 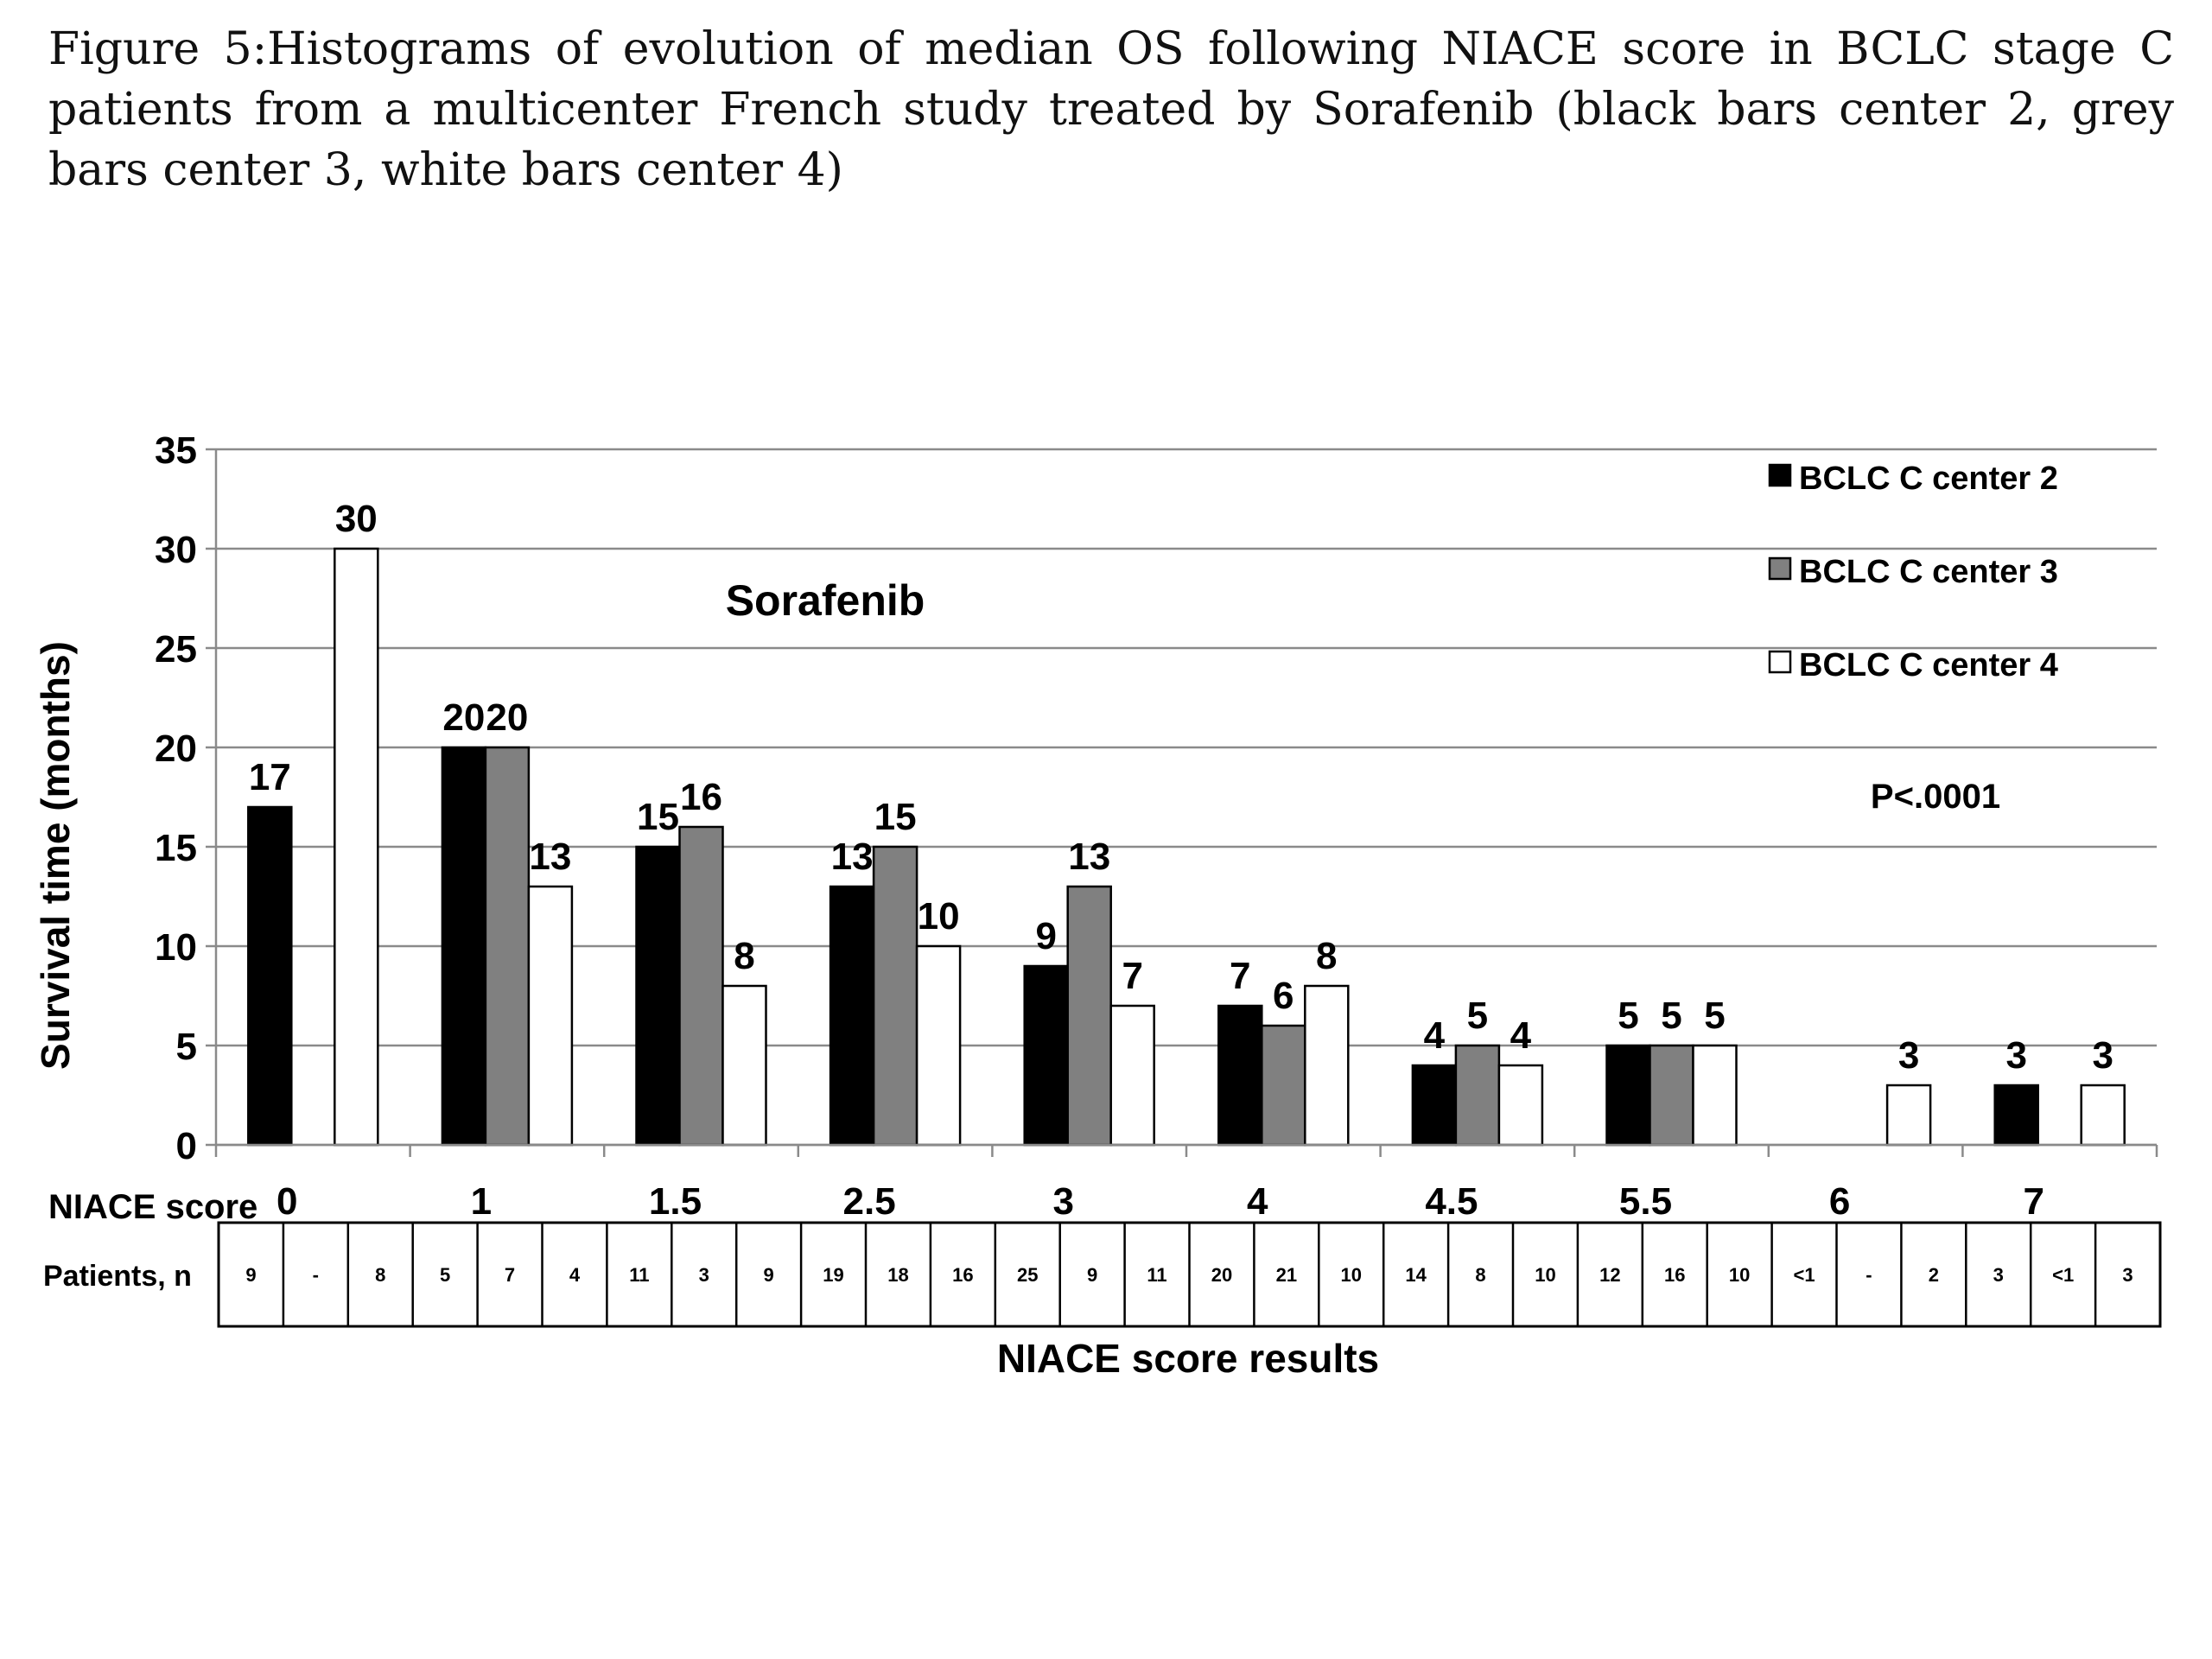 I want to click on x-tick-label: 6, so click(x=1839, y=1201).